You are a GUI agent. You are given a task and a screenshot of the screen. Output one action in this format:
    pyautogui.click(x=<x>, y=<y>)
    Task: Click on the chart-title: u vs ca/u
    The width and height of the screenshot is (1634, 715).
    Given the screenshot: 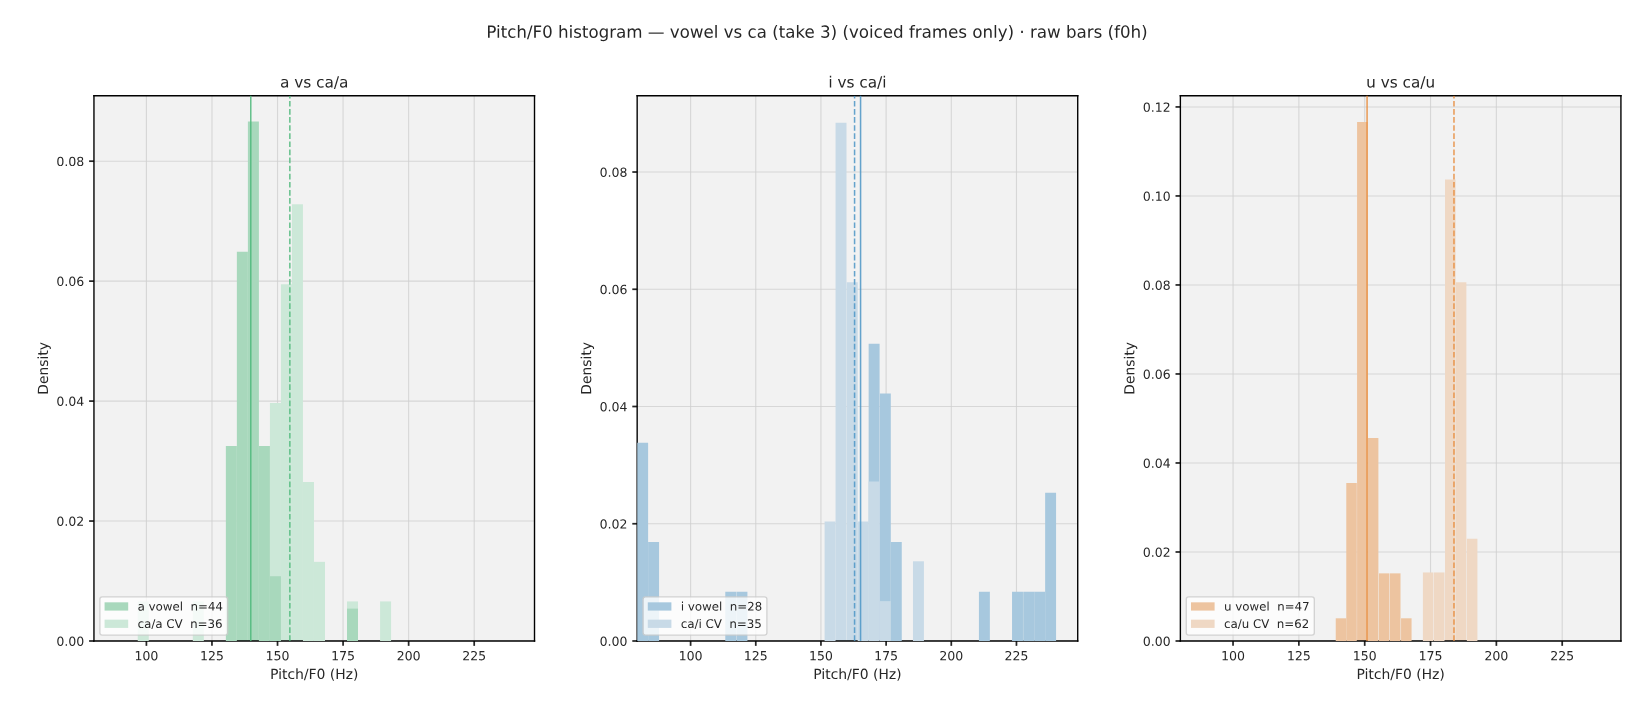 What is the action you would take?
    pyautogui.click(x=1400, y=82)
    